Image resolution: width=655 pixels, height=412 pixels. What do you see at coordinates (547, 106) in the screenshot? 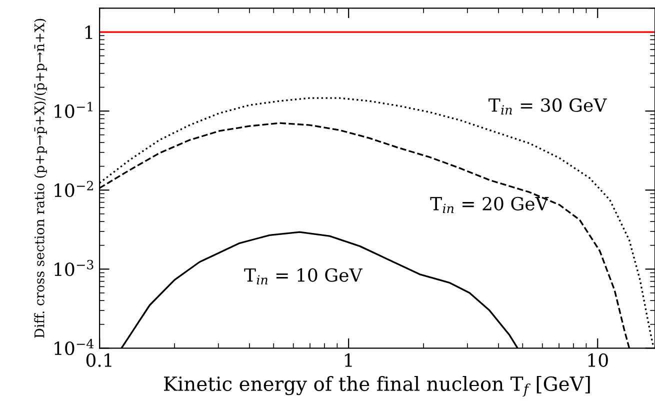
I see `annotation: T$_{in}$ = 30 GeV` at bounding box center [547, 106].